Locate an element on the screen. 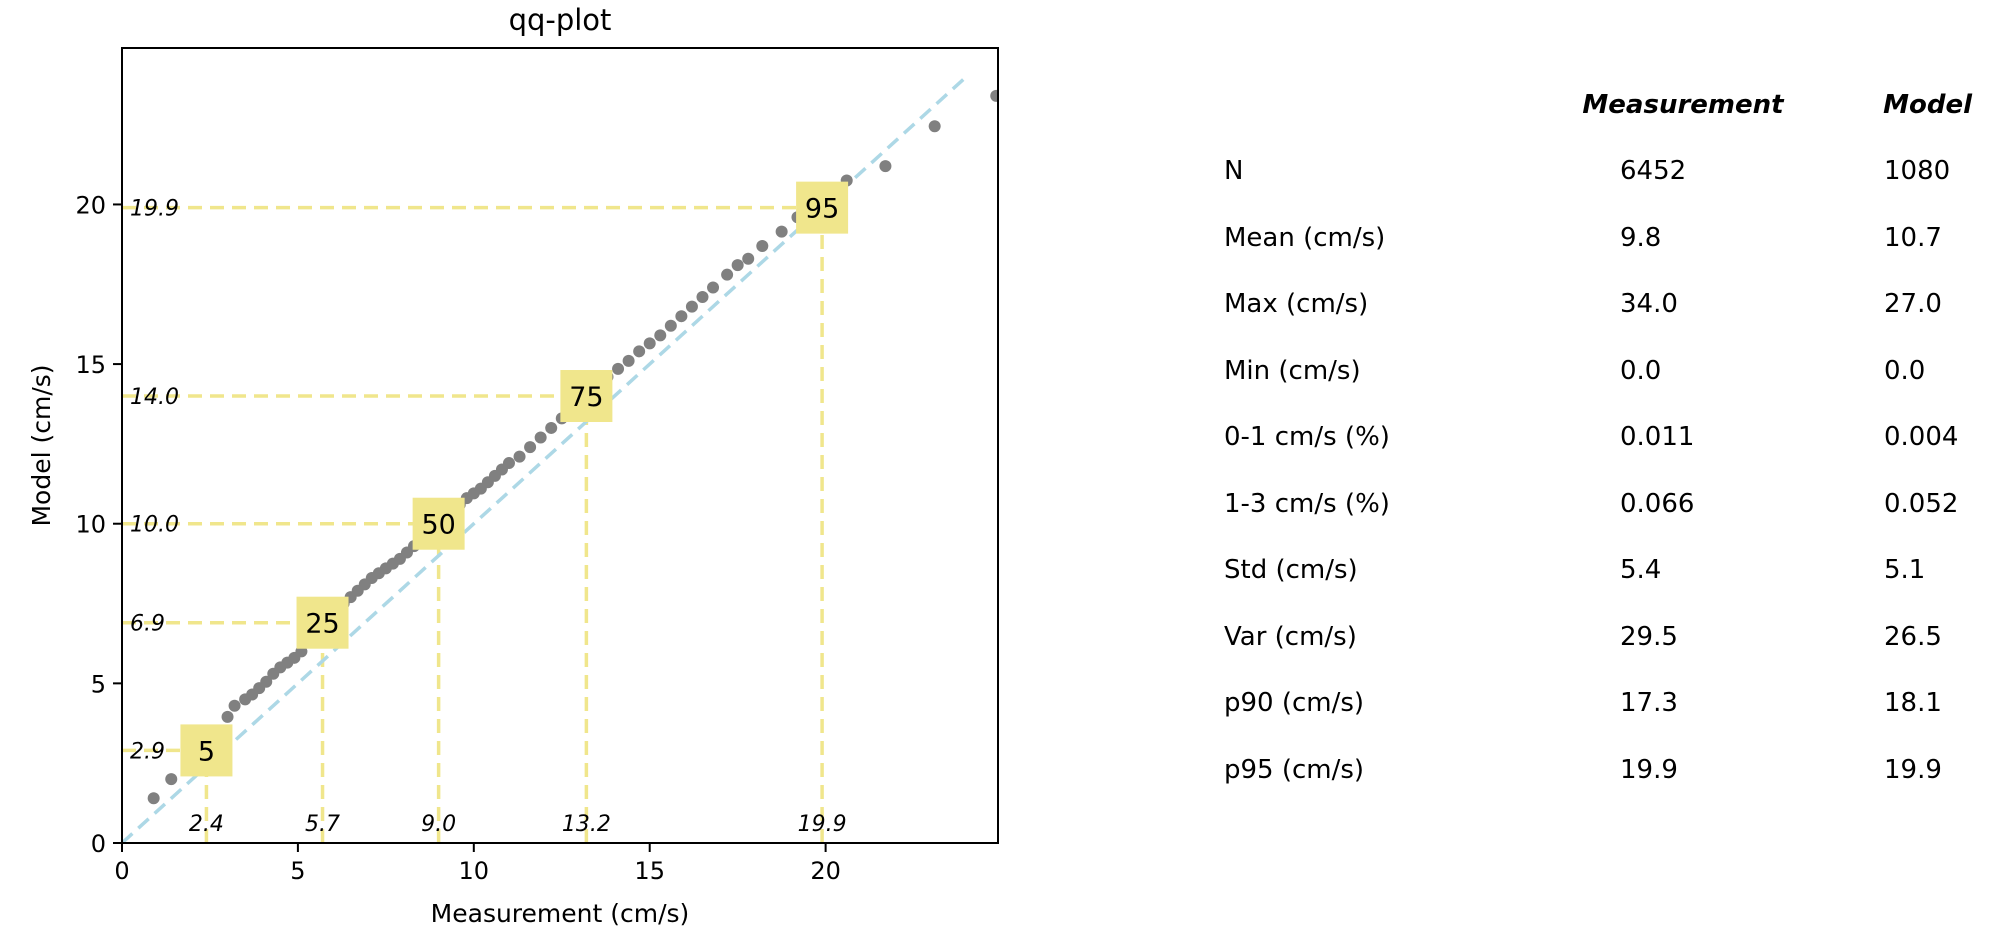  y-tick-label: 15 is located at coordinates (90, 365).